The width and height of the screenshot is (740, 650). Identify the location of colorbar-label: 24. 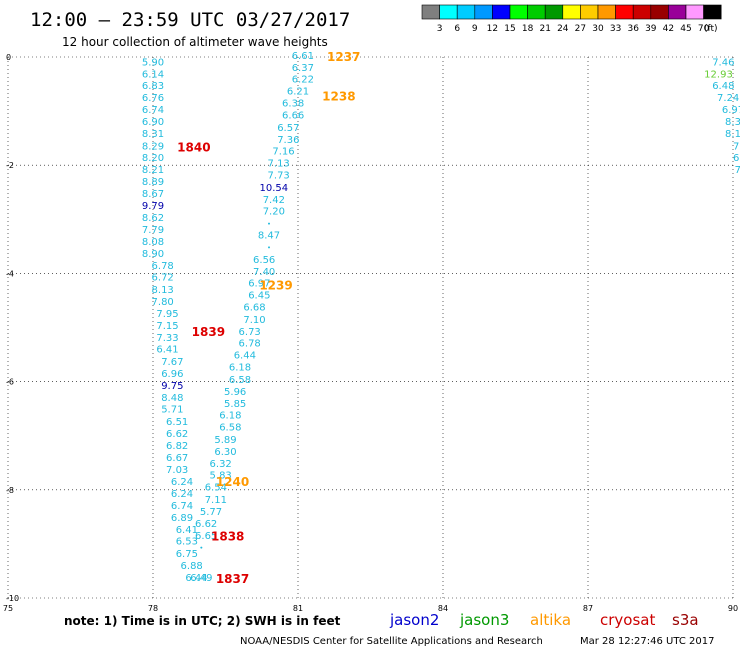
(563, 29).